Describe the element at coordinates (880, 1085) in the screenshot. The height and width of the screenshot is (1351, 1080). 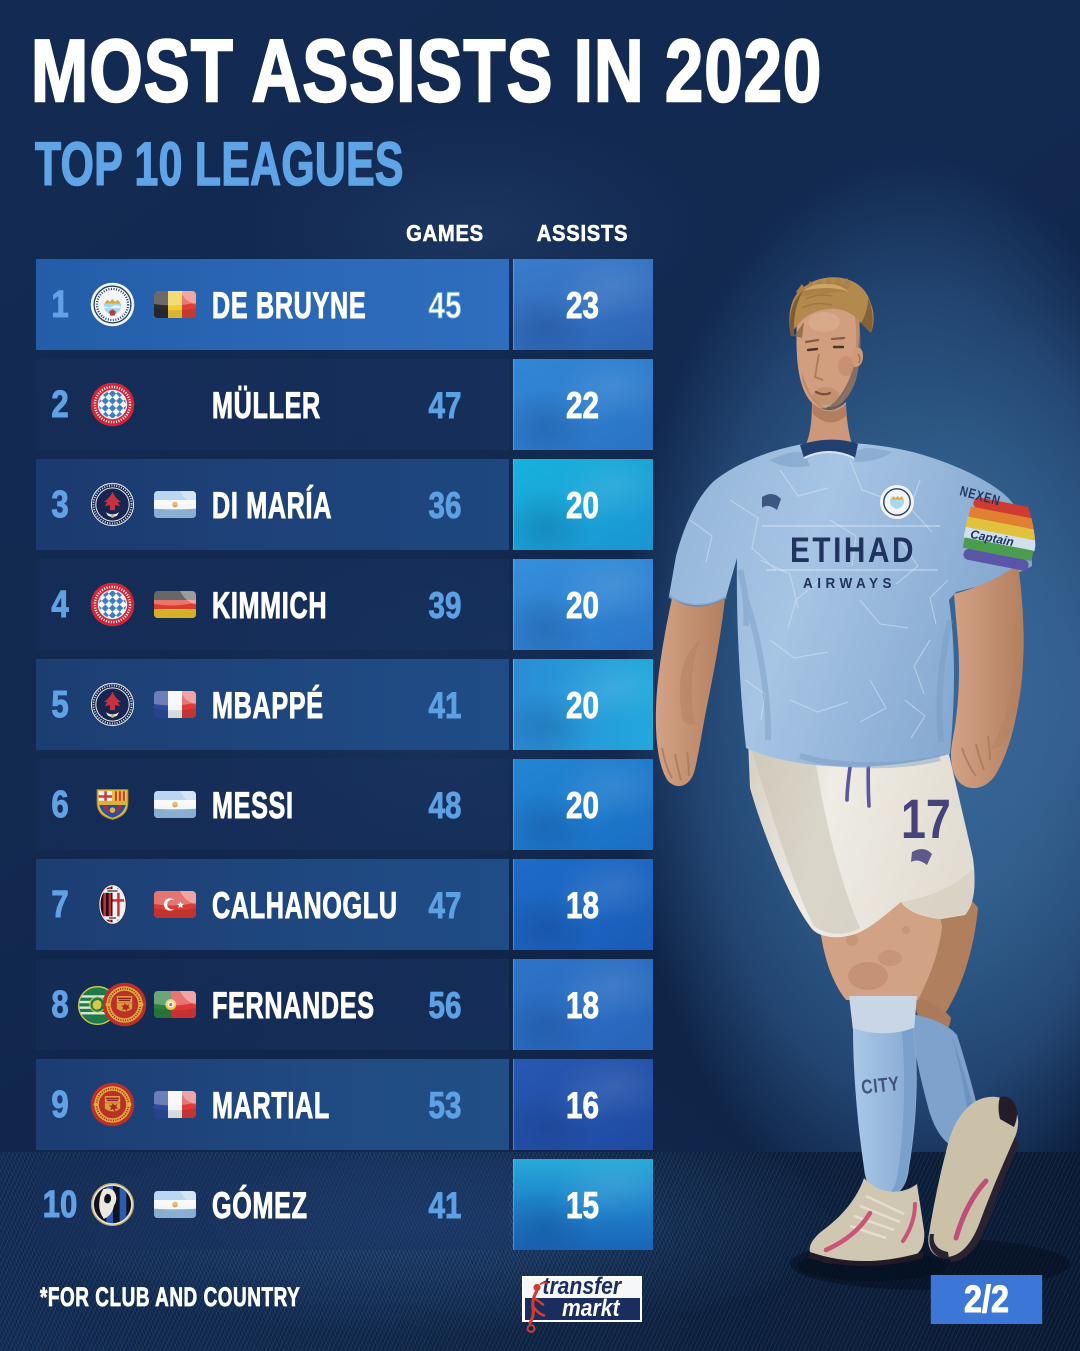
I see `svg-text: CITY` at that location.